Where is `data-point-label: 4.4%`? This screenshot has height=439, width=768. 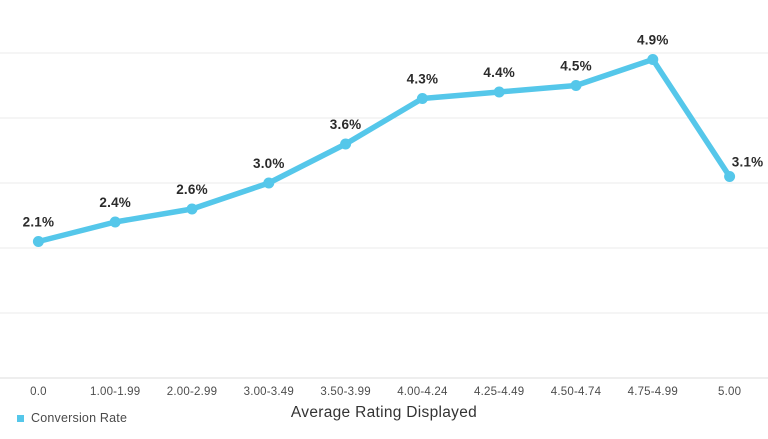 data-point-label: 4.4% is located at coordinates (499, 72).